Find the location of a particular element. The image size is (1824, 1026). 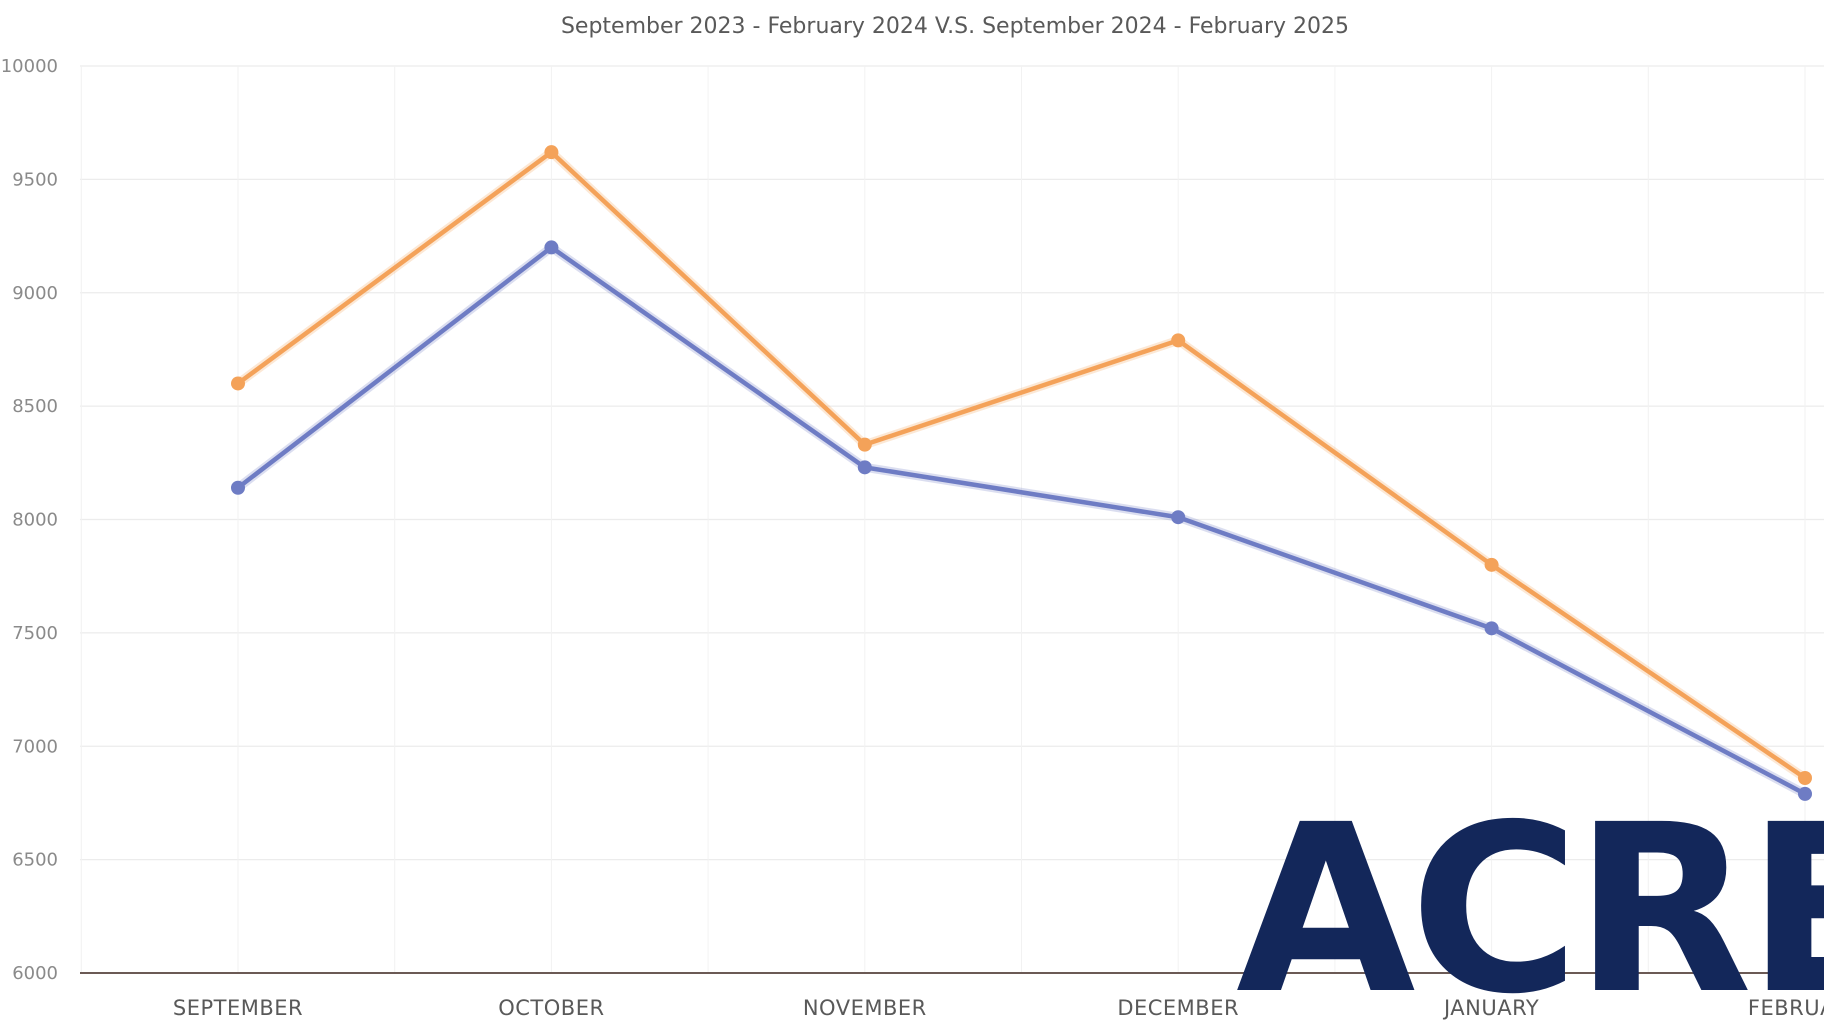

x-tick-label: SEPTEMBER is located at coordinates (238, 1008).